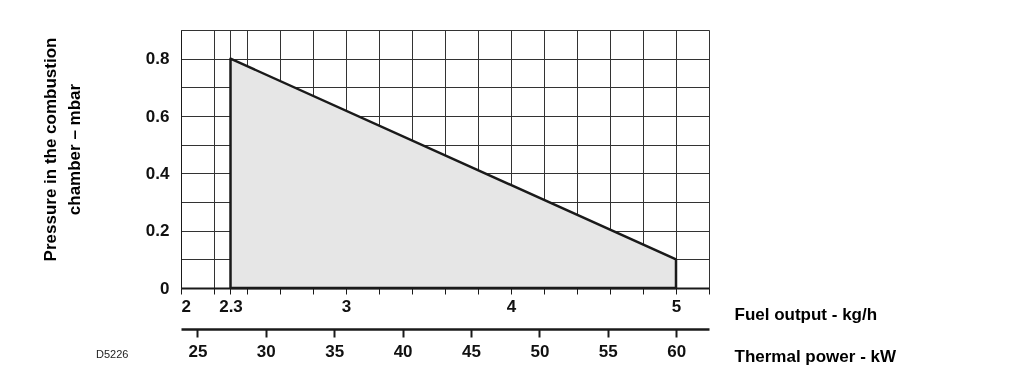  I want to click on x-tick-label: 3, so click(346, 306).